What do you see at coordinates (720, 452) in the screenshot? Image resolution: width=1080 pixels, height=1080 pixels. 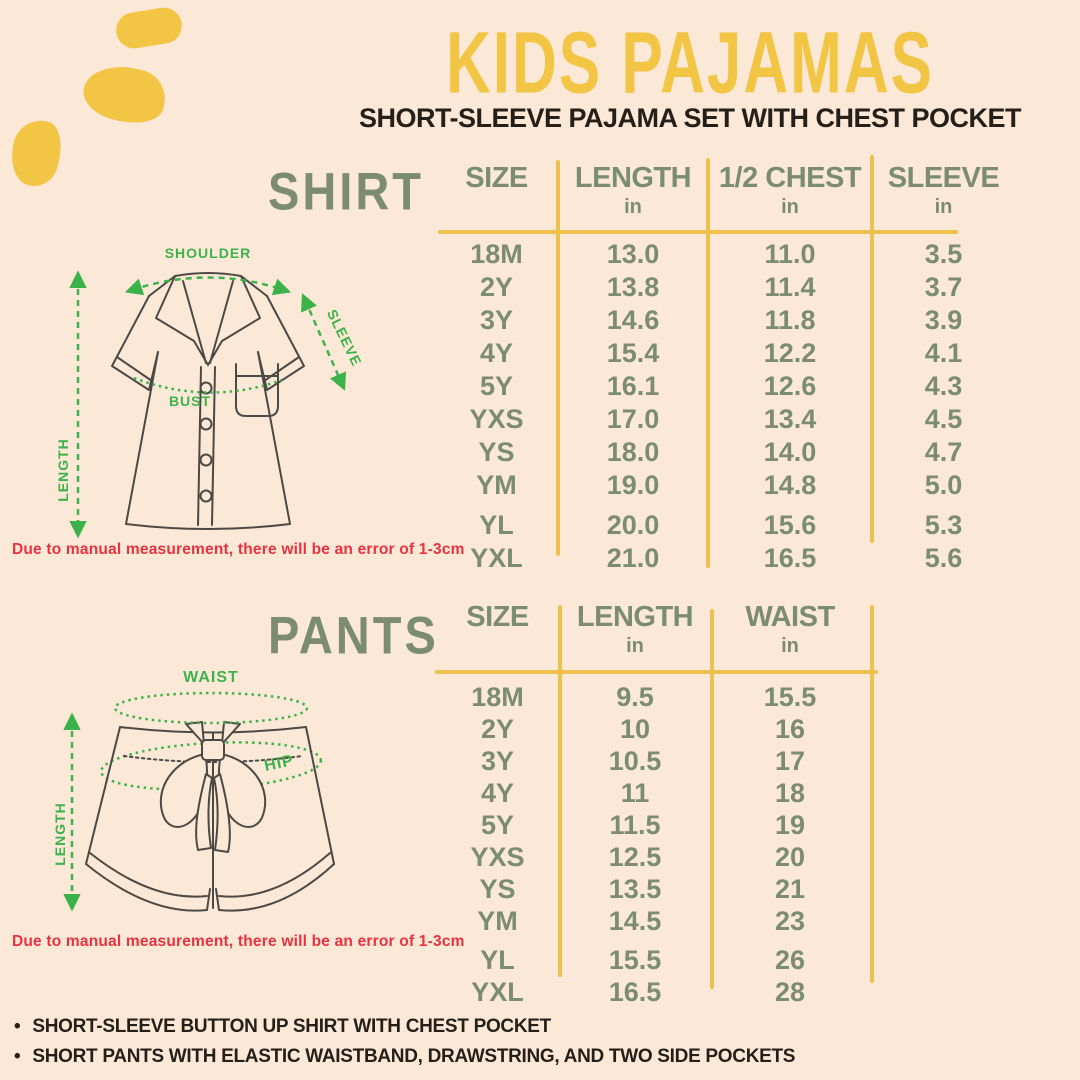 I see `table-row: YS 18.0 14.0 4.7` at bounding box center [720, 452].